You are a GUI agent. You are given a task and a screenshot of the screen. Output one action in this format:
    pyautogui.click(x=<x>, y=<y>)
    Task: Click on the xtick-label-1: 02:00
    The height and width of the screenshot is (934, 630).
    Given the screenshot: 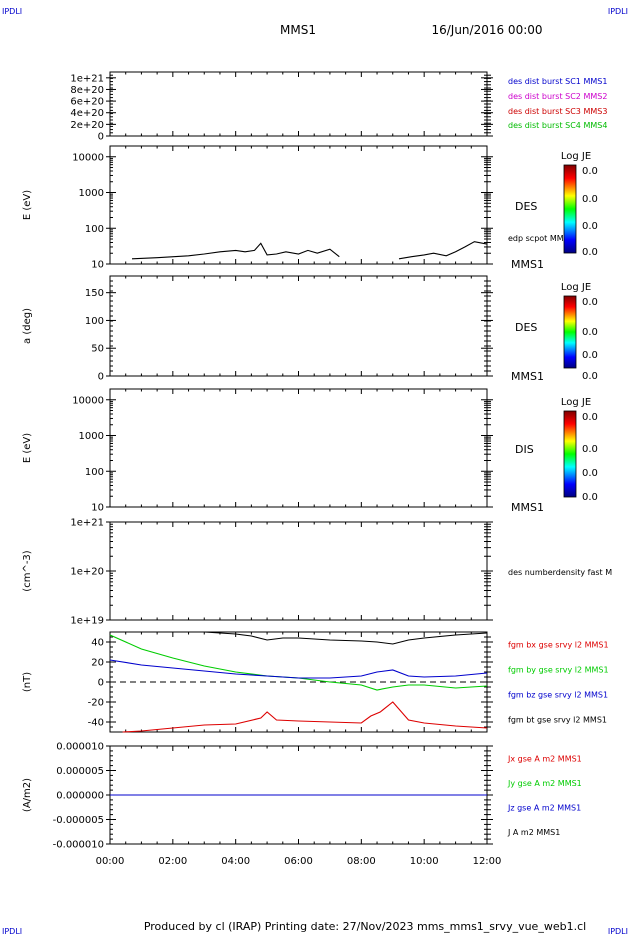 What is the action you would take?
    pyautogui.click(x=172, y=861)
    